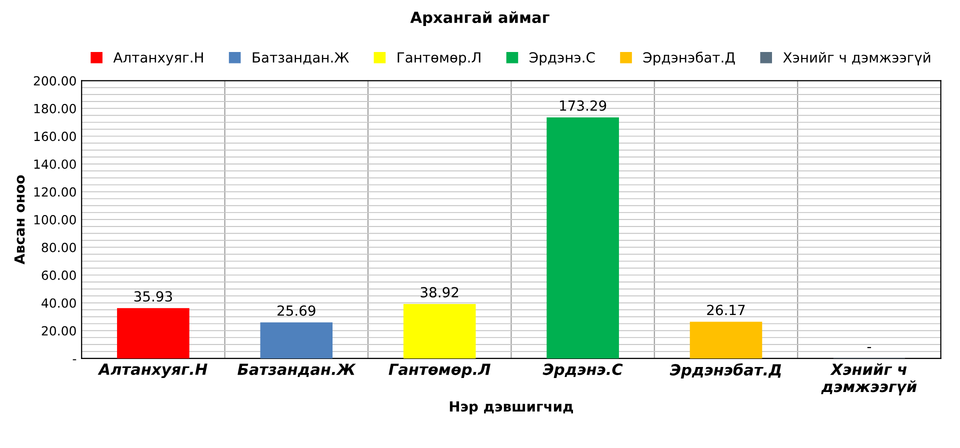  Describe the element at coordinates (55, 137) in the screenshot. I see `y-tick-label: 160.00` at that location.